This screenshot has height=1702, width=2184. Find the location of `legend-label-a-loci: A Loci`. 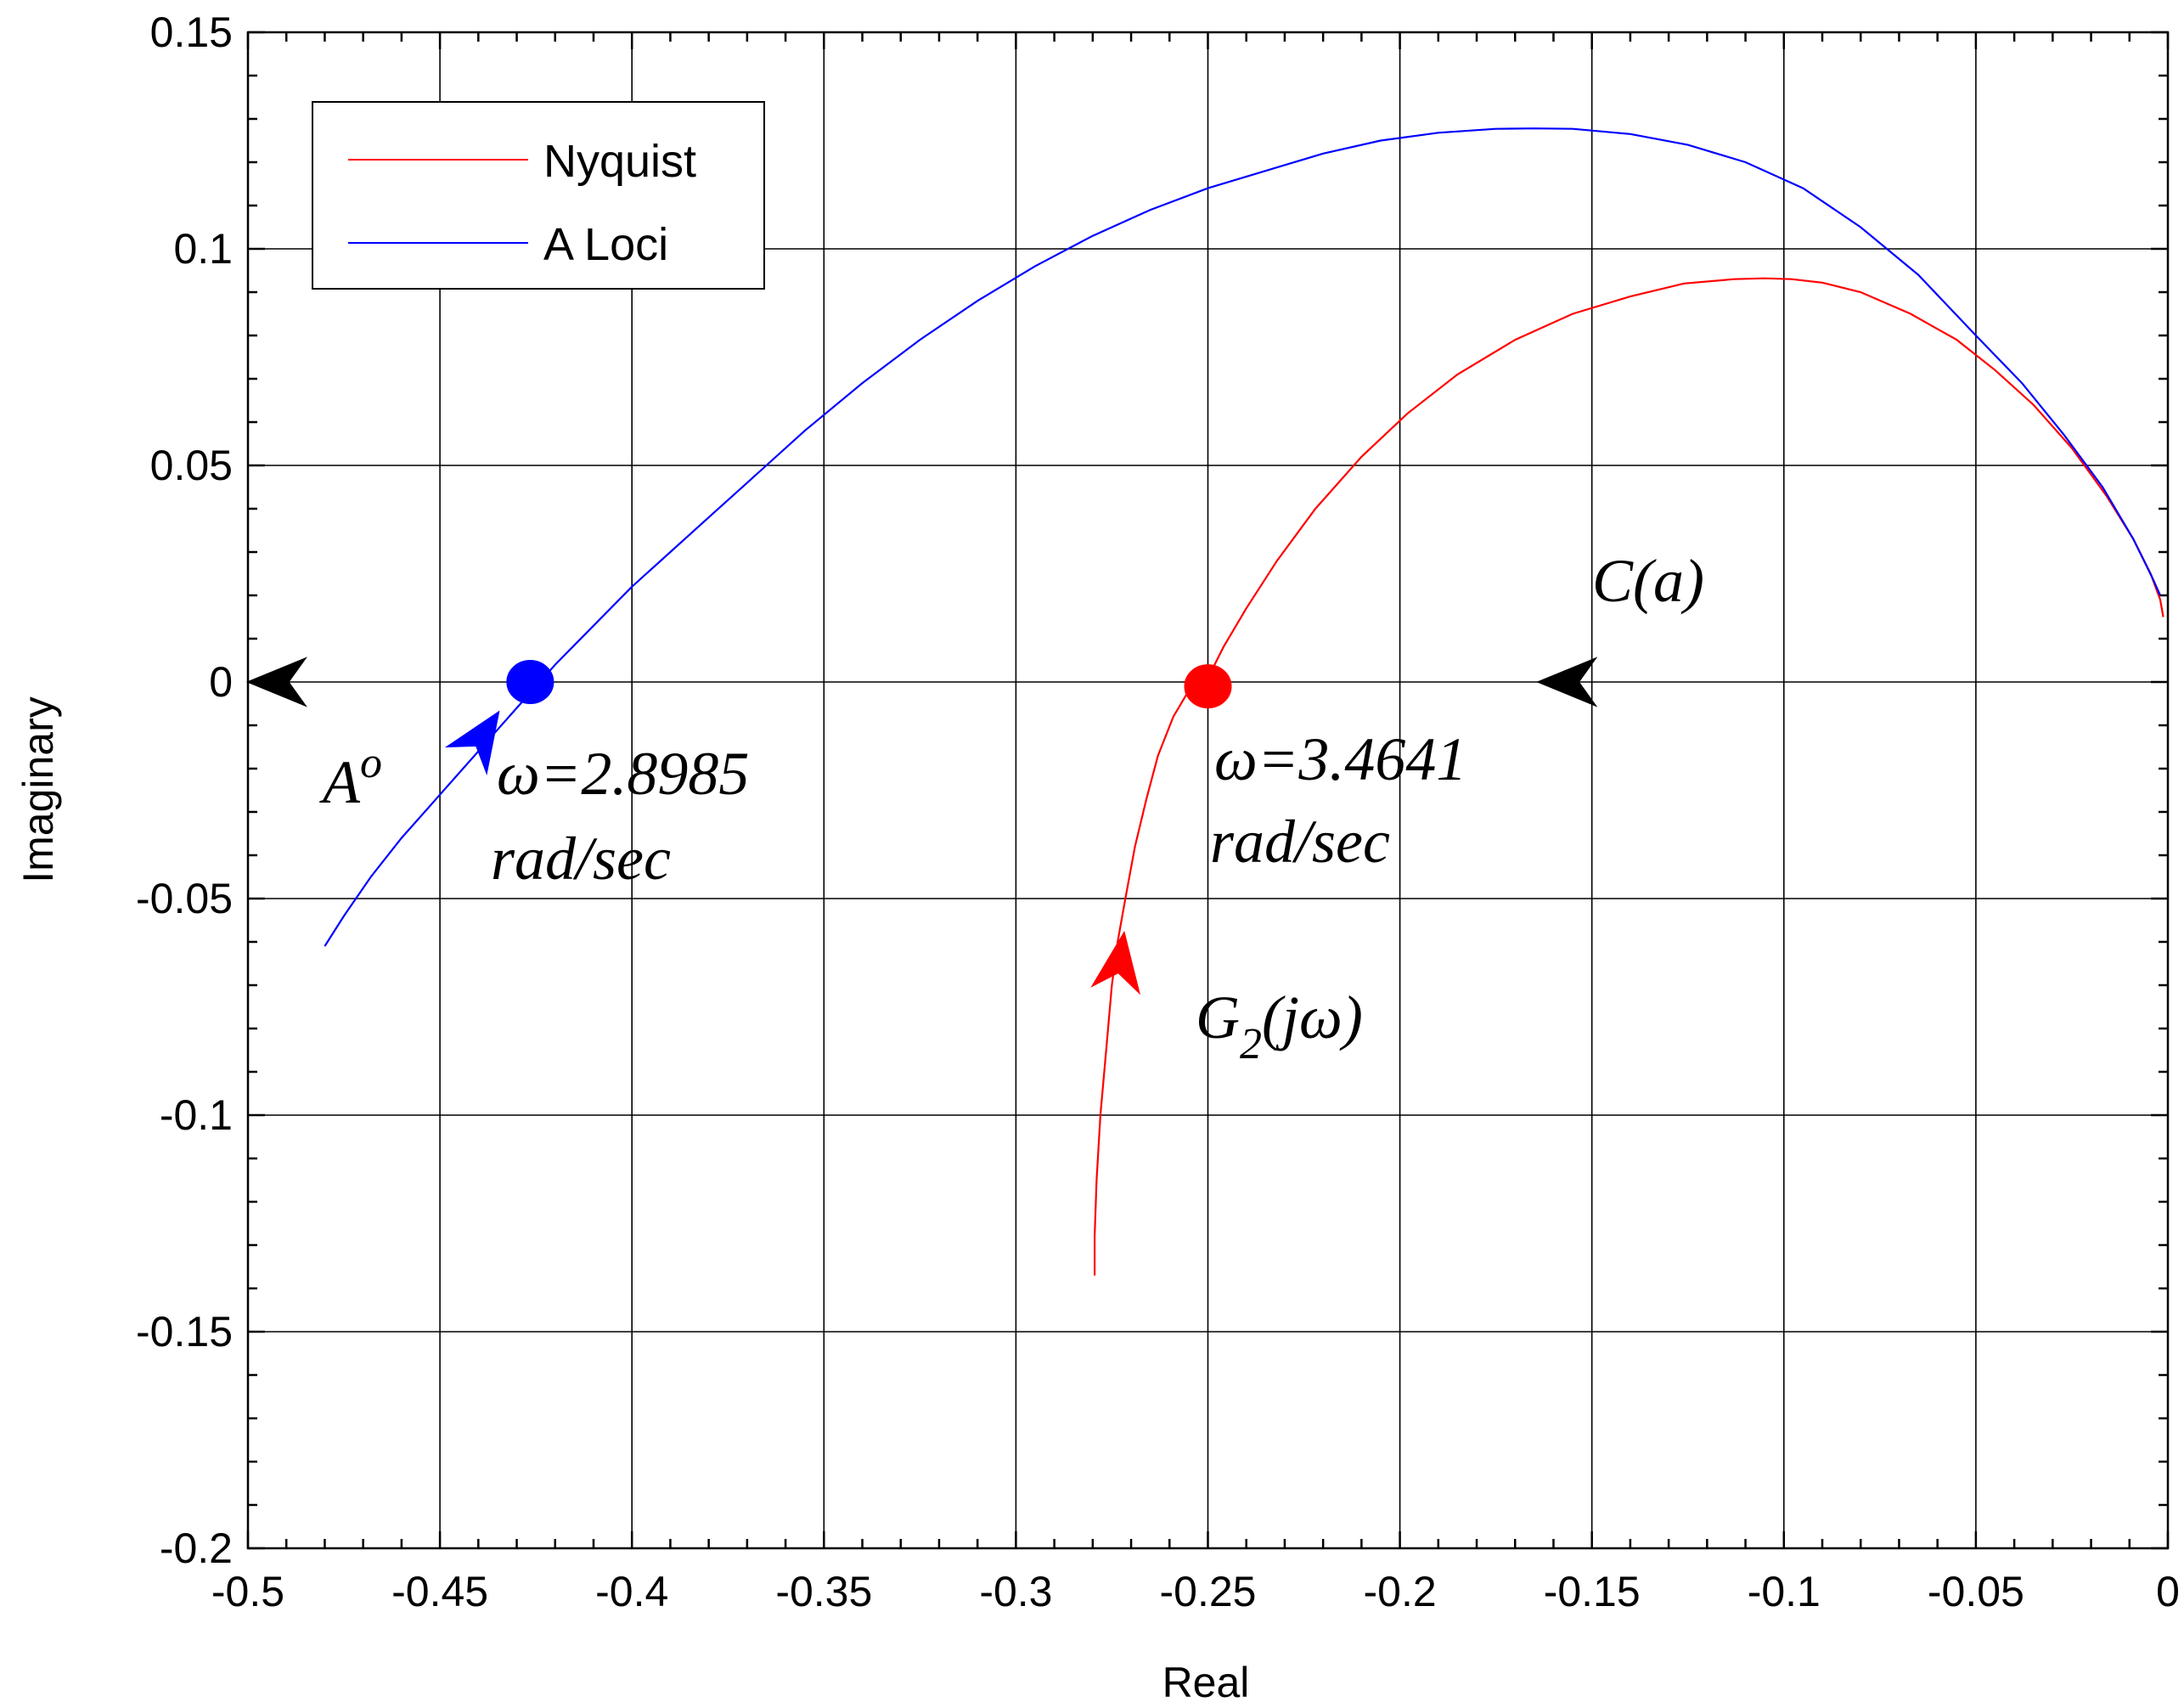

legend-label-a-loci: A Loci is located at coordinates (605, 245).